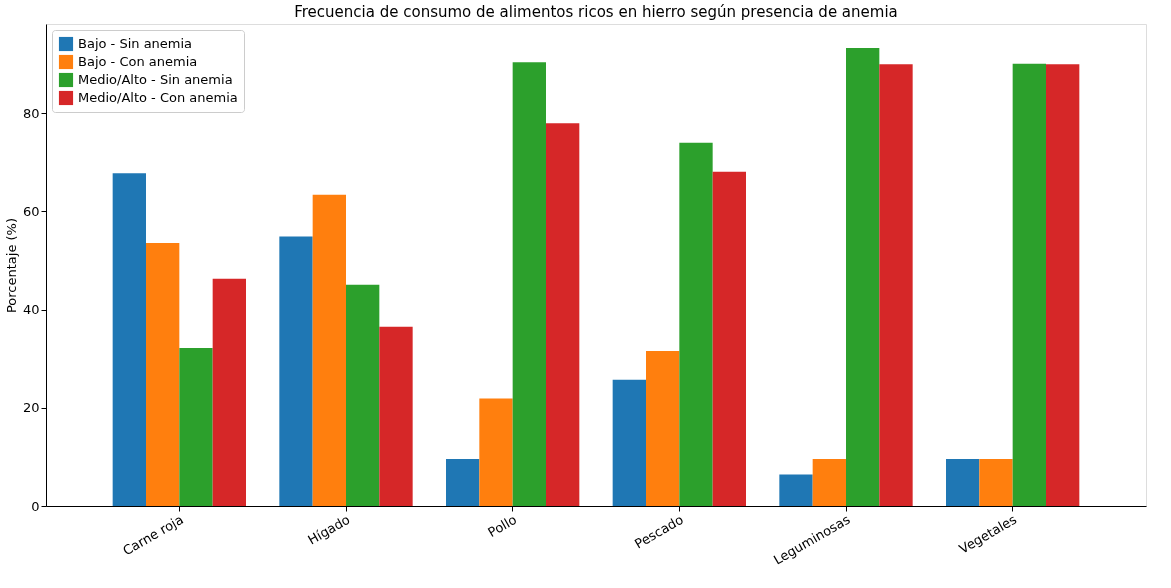 This screenshot has height=588, width=1171. What do you see at coordinates (155, 79) in the screenshot?
I see `legend-label: Medio/Alto - Sin anemia` at bounding box center [155, 79].